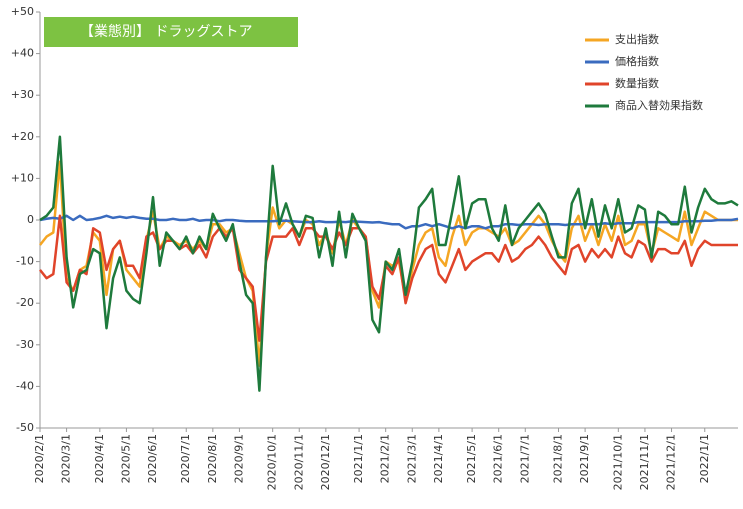  What do you see at coordinates (617, 462) in the screenshot?
I see `x-tick-label: 2021/10/1` at bounding box center [617, 462].